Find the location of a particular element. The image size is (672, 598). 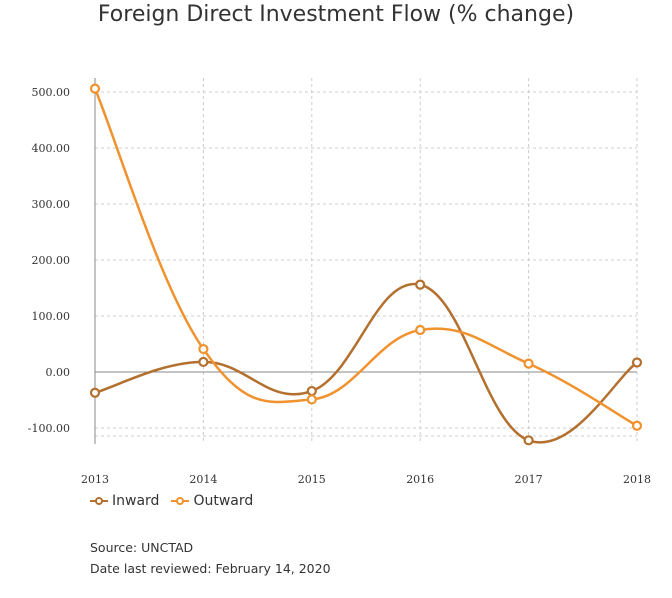

x-tick-label: 2015 is located at coordinates (312, 479).